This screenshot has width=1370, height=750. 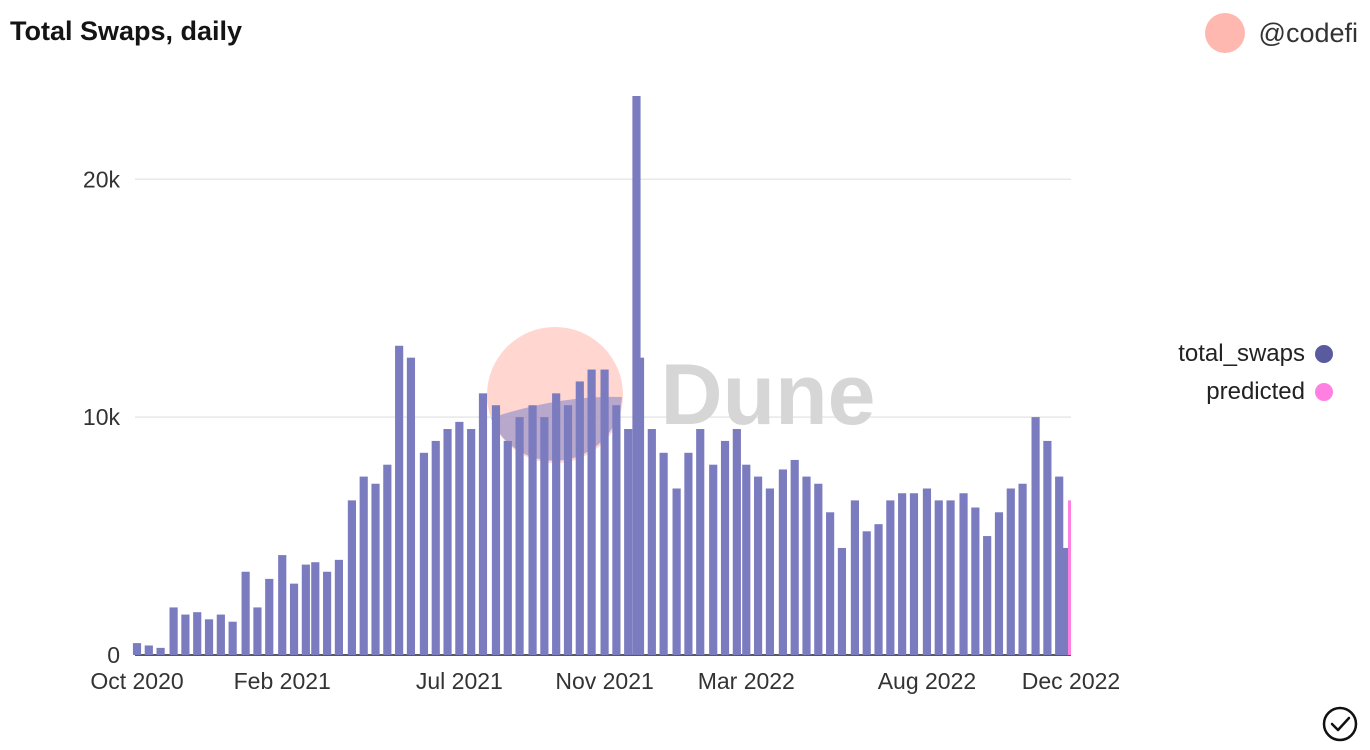 What do you see at coordinates (1340, 724) in the screenshot?
I see `check-circle-icon` at bounding box center [1340, 724].